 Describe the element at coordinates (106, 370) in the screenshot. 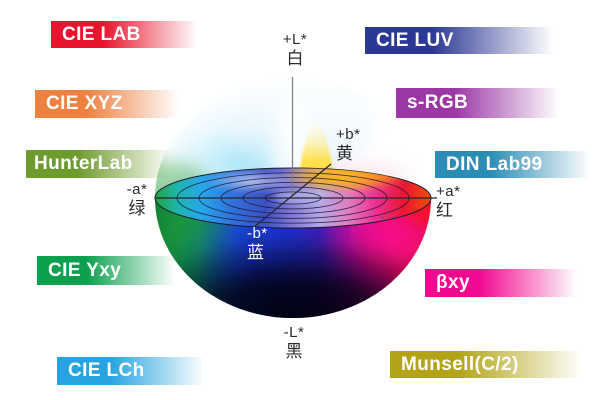

I see `badge-label: CIE LCh` at that location.